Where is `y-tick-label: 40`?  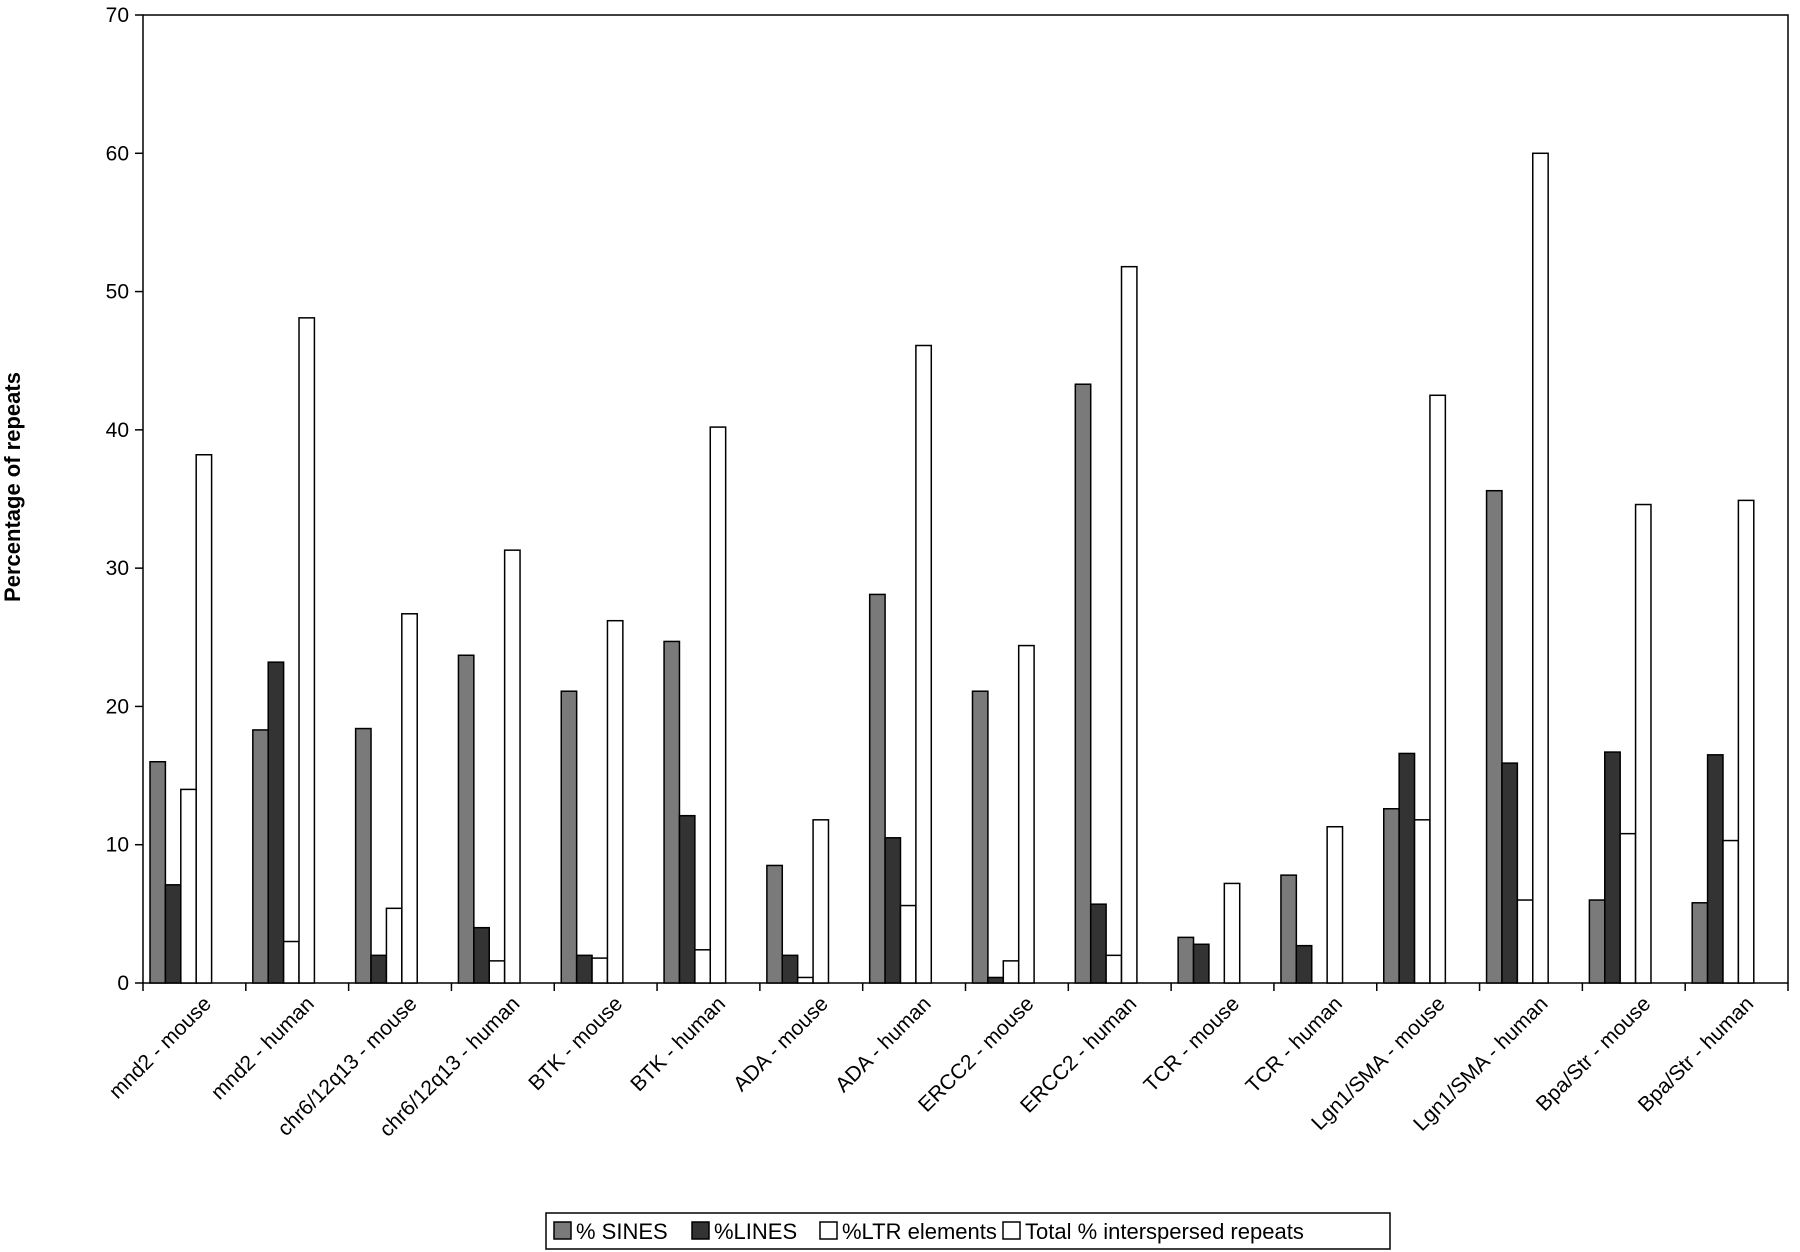
y-tick-label: 40 is located at coordinates (117, 430).